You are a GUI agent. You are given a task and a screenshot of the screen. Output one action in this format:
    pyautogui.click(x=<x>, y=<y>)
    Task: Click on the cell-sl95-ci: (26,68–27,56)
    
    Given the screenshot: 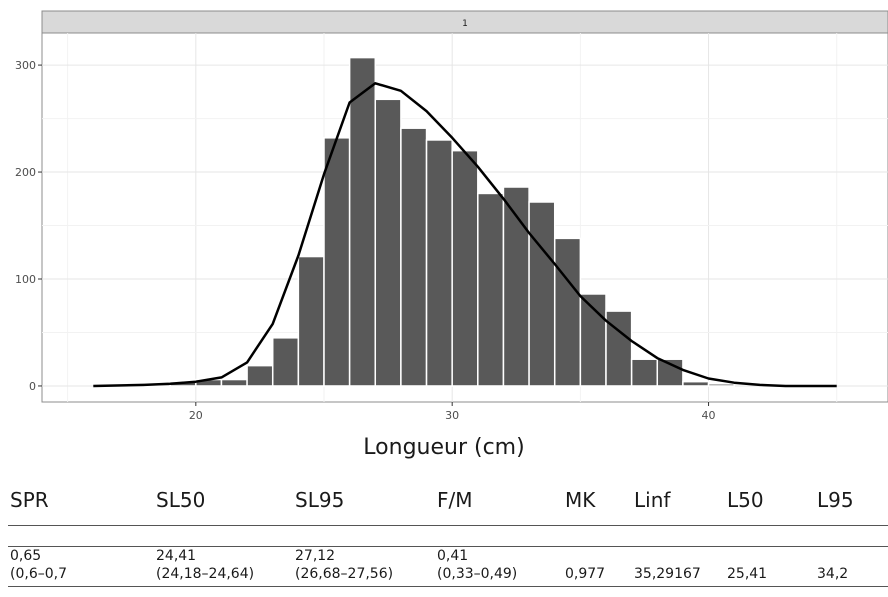 What is the action you would take?
    pyautogui.click(x=344, y=574)
    